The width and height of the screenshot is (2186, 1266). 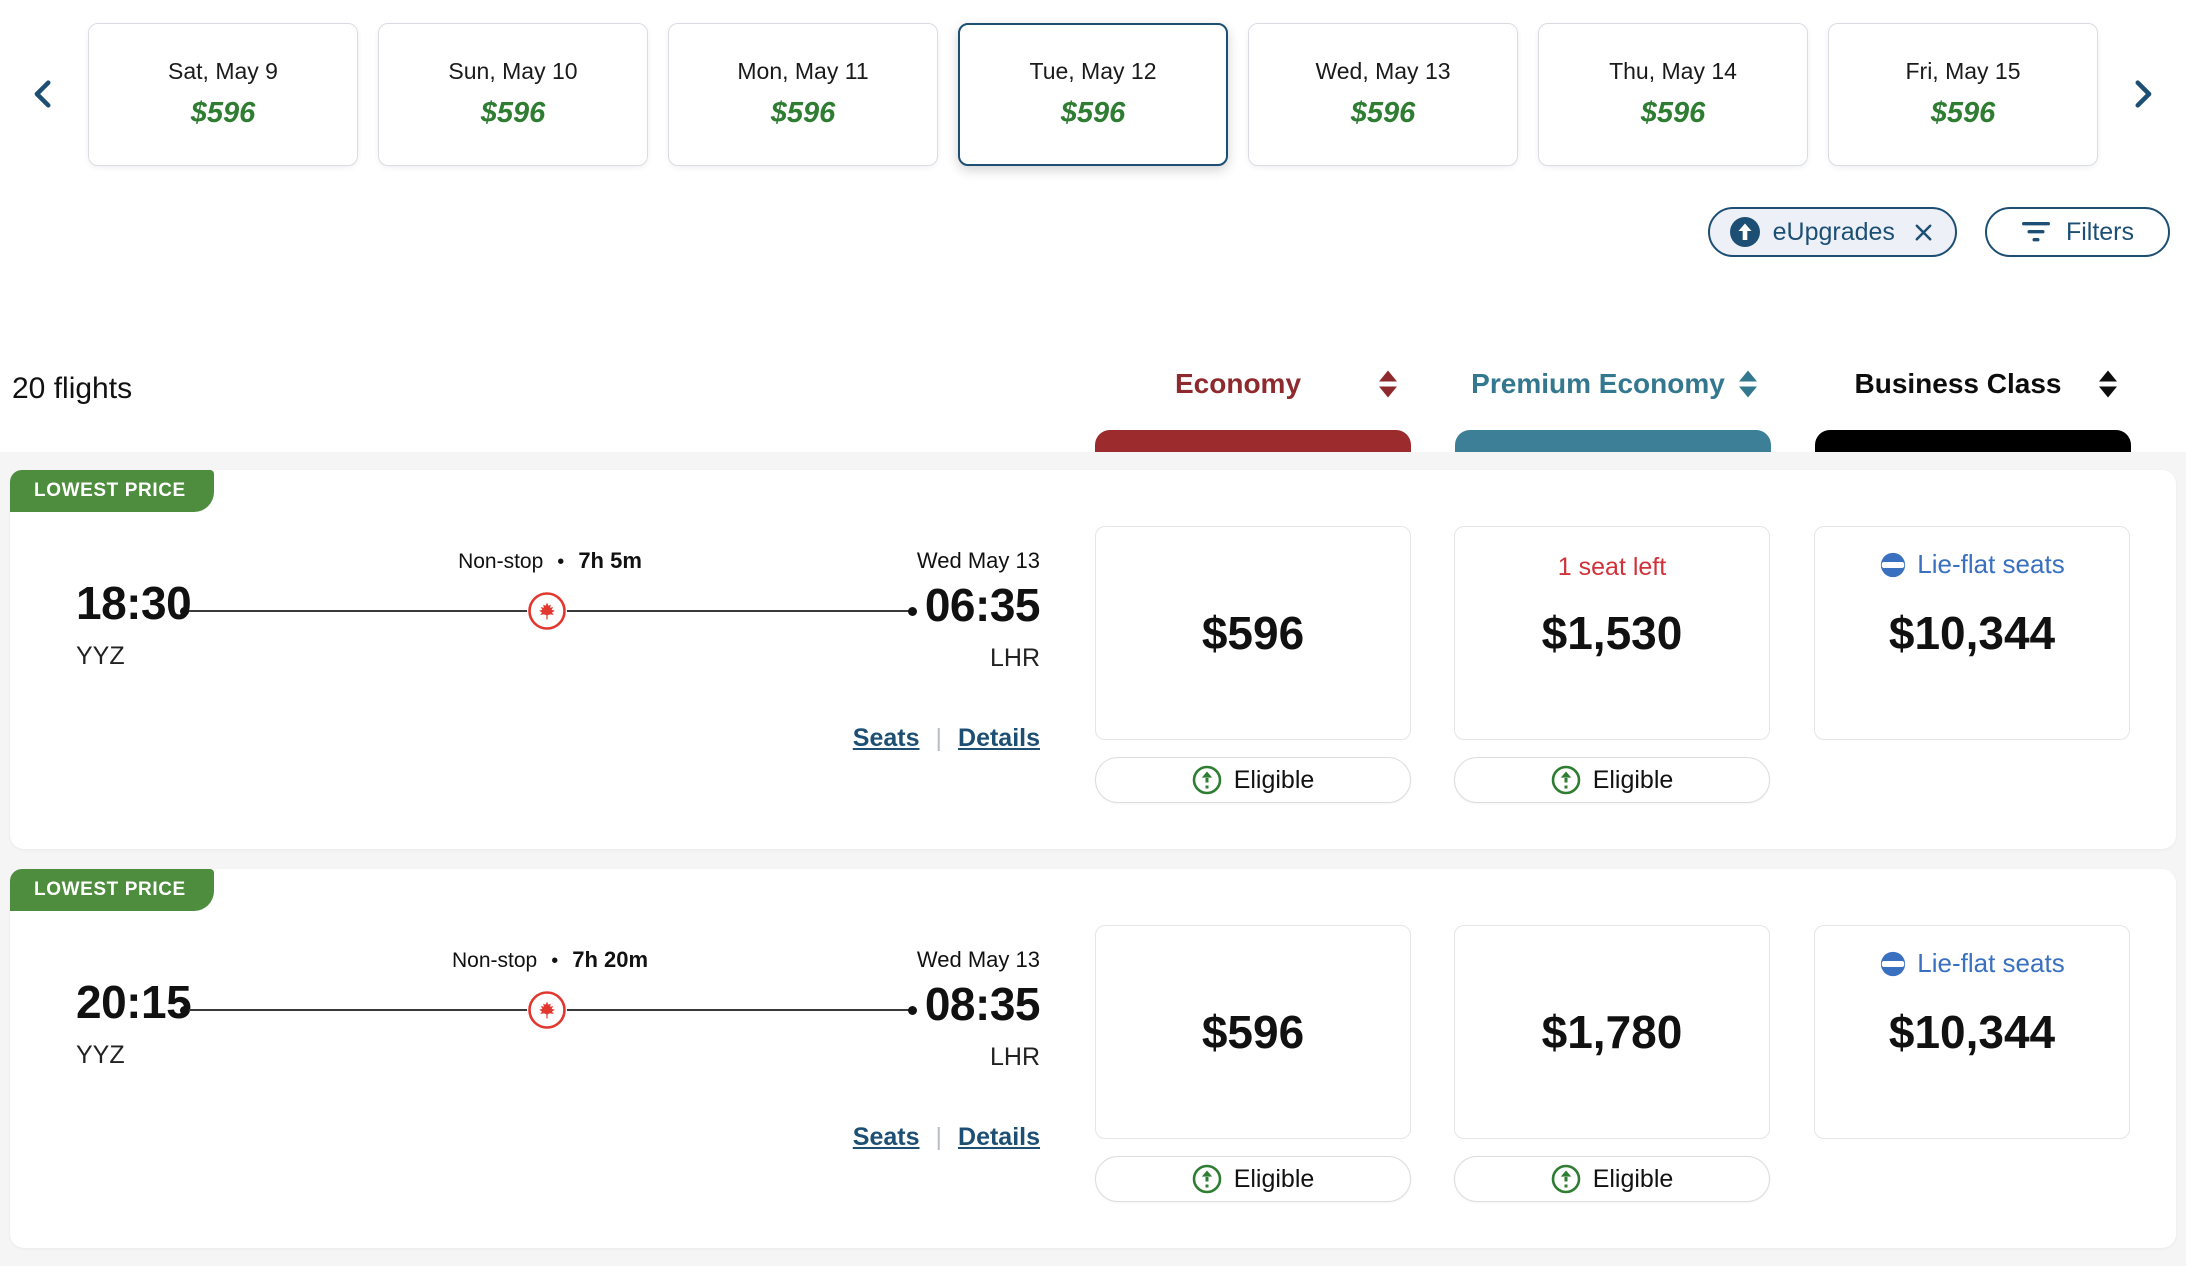 I want to click on date-card-sun-may-10: Sun, May 10 $596, so click(x=513, y=94).